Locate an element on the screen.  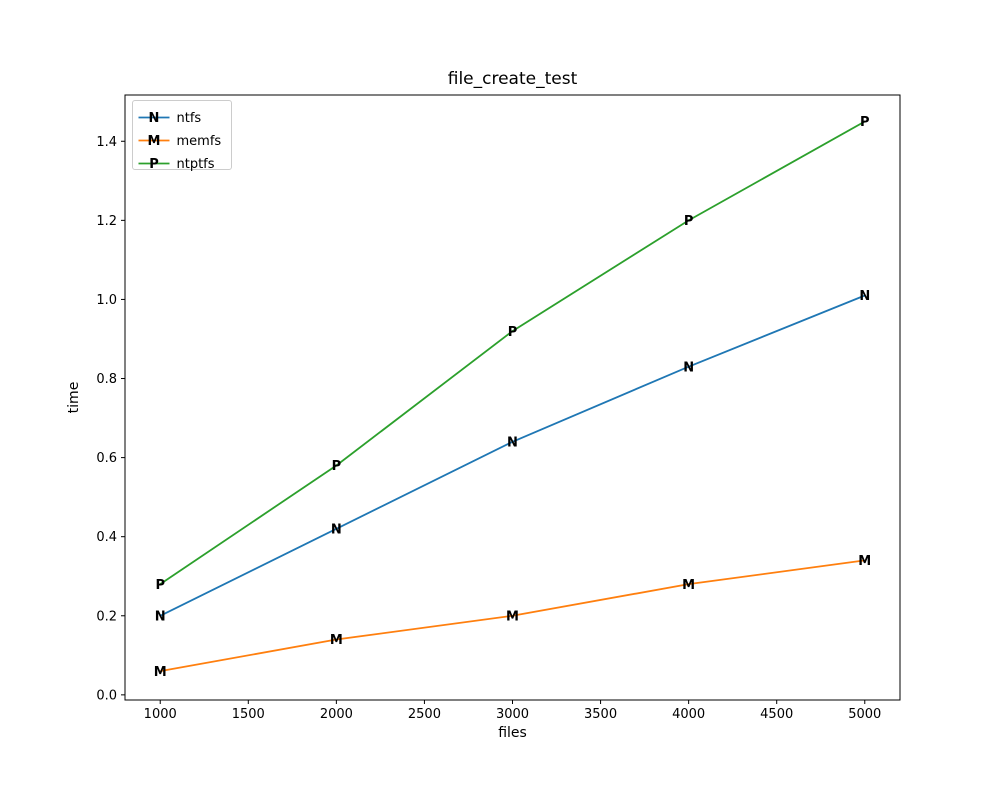
y-tick-label: 0.8 is located at coordinates (106, 379).